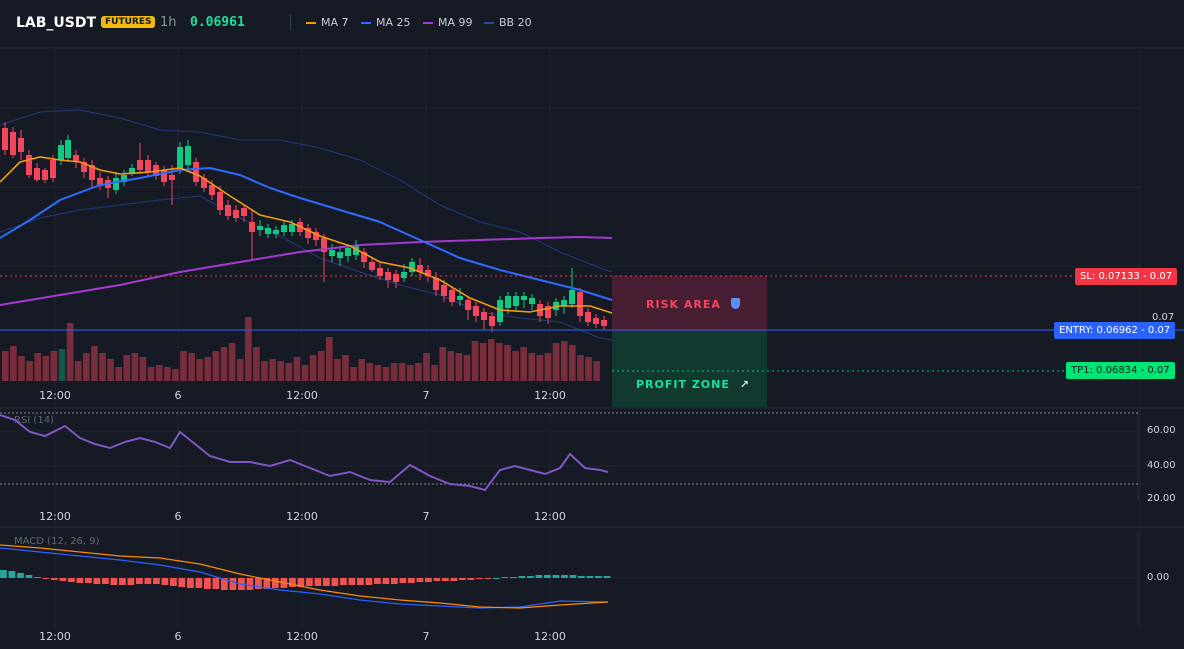  Describe the element at coordinates (1161, 465) in the screenshot. I see `rsi-tick-40: 40.00` at that location.